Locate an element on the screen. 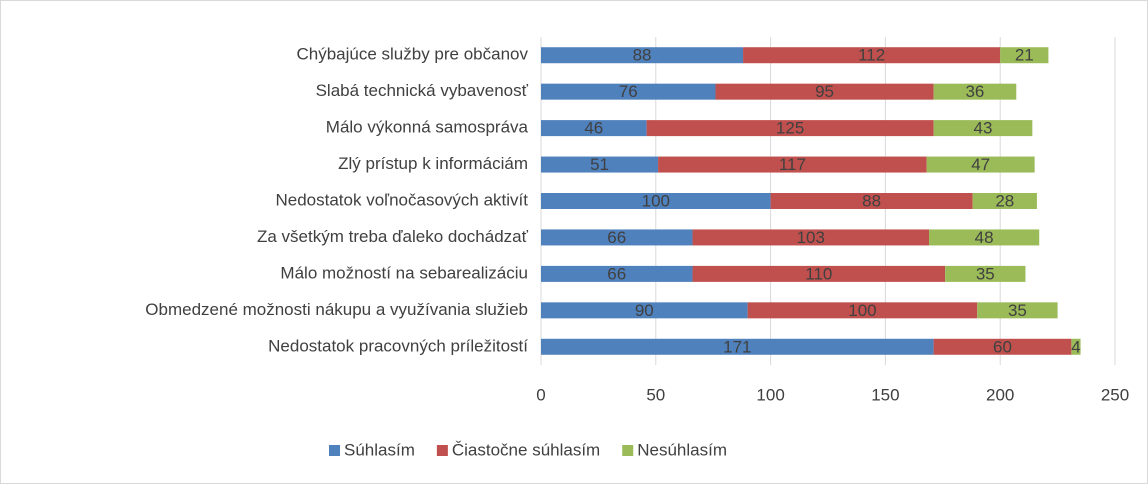  data-label: 48 is located at coordinates (984, 237).